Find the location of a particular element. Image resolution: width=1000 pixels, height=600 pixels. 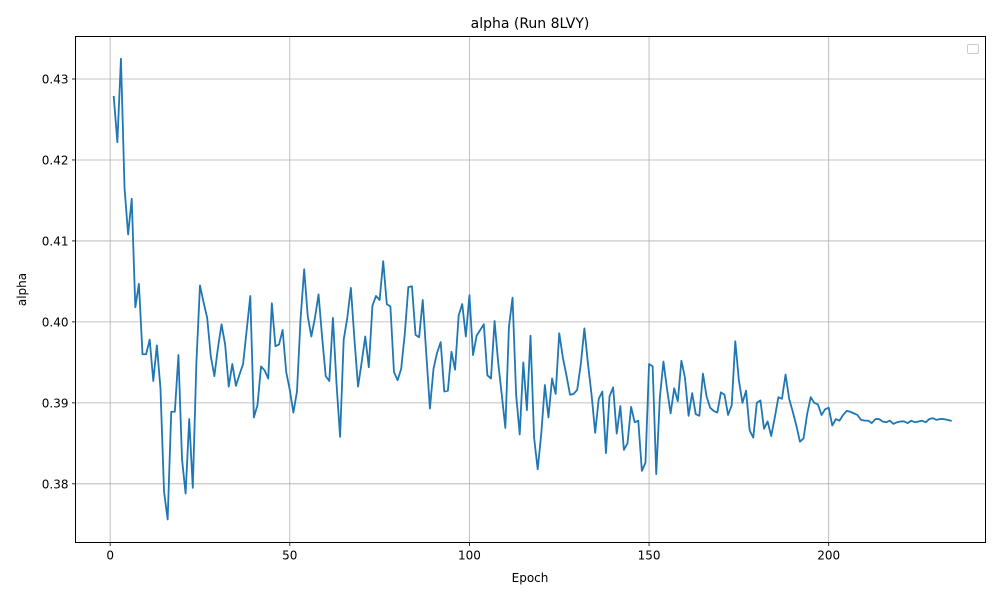

y-tick-label: 0.41 is located at coordinates (55, 241).